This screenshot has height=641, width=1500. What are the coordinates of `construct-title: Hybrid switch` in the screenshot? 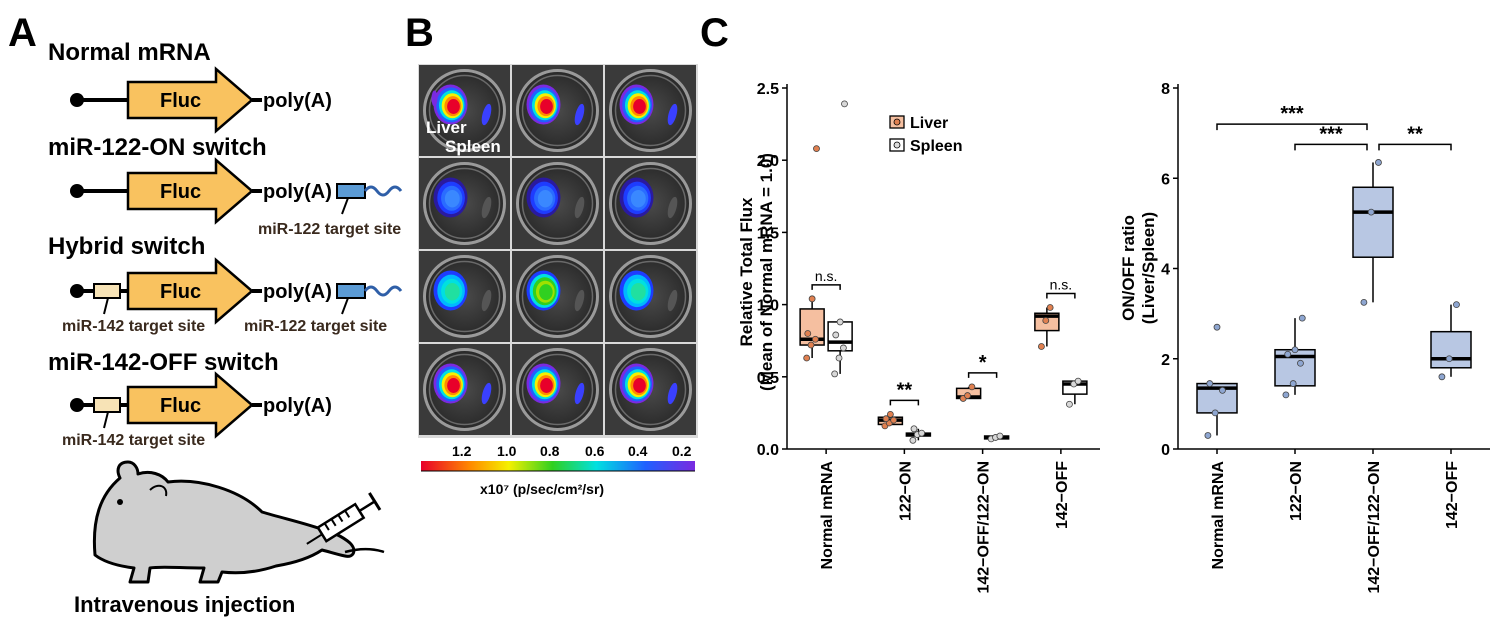 It's located at (126, 246).